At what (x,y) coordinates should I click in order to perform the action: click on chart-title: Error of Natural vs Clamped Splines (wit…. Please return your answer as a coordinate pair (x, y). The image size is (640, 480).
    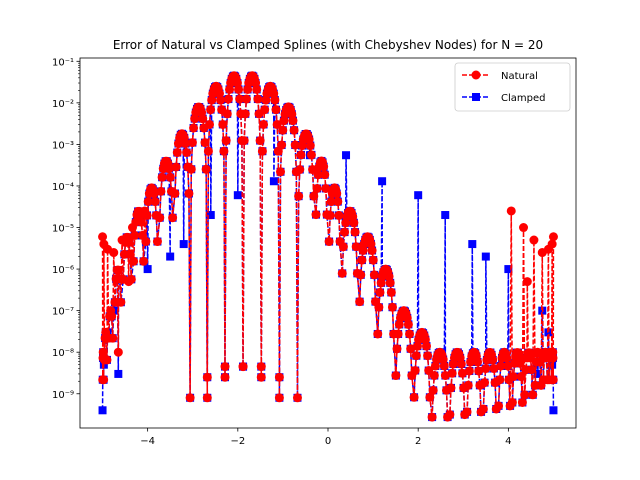
    Looking at the image, I should click on (328, 45).